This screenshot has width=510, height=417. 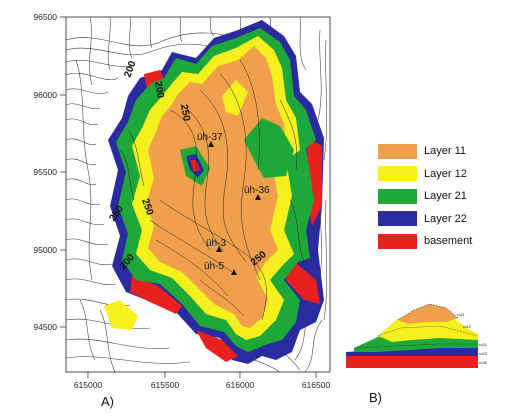 What do you see at coordinates (483, 353) in the screenshot?
I see `xs-label: ro22` at bounding box center [483, 353].